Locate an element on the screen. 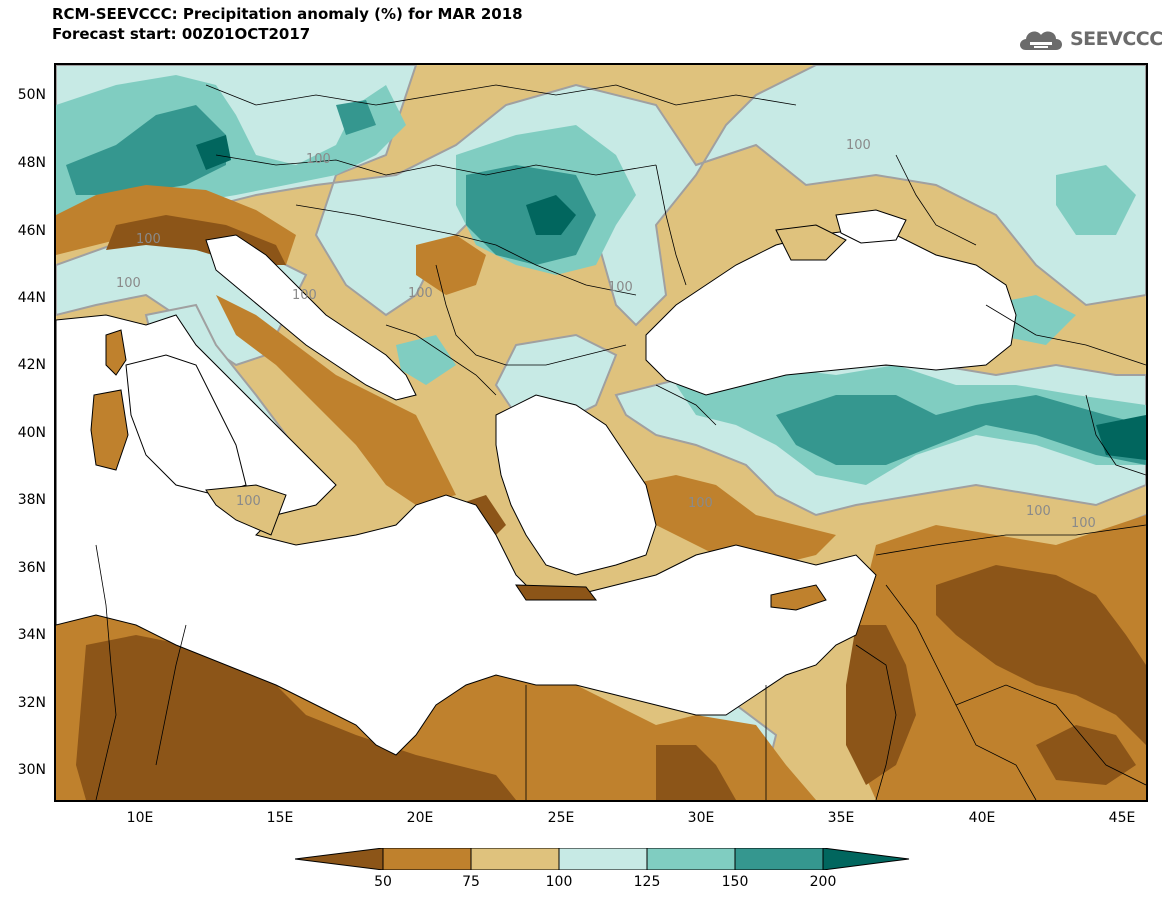 This screenshot has width=1165, height=907. colorbar-label-200: 200 is located at coordinates (823, 882).